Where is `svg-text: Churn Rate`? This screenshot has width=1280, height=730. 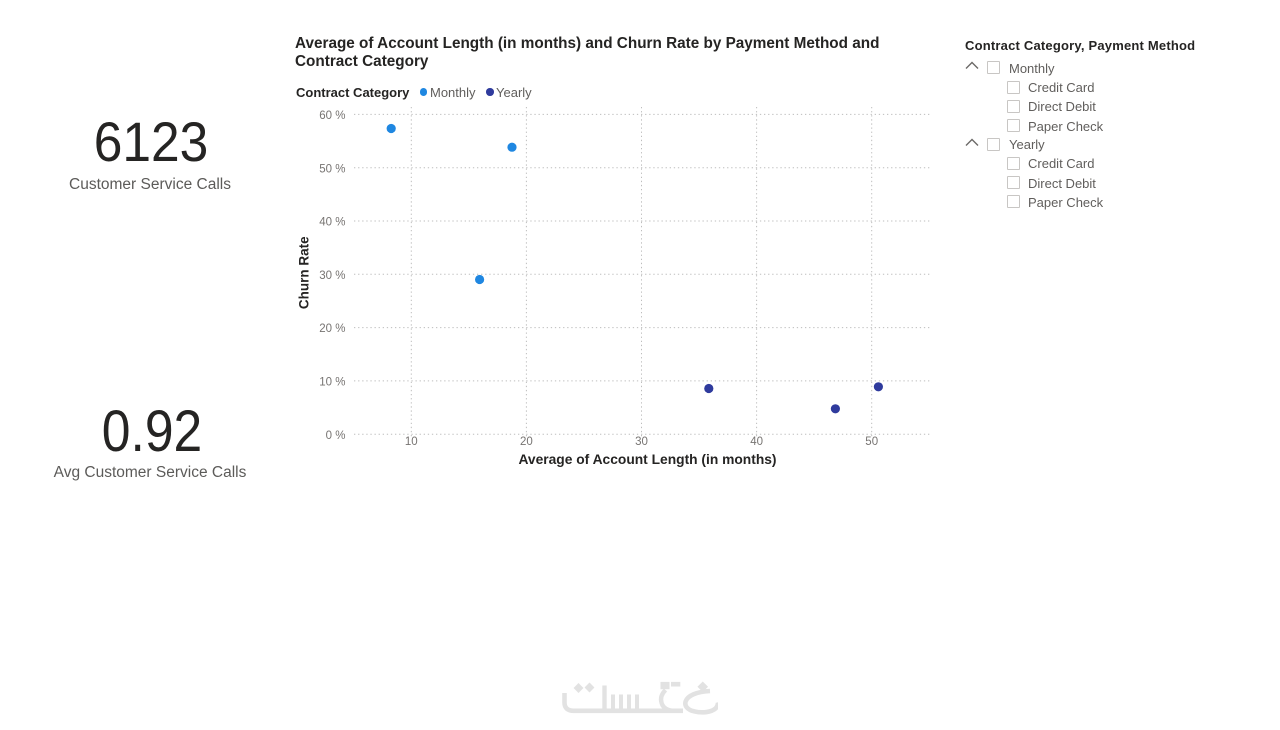
svg-text: Churn Rate is located at coordinates (304, 272).